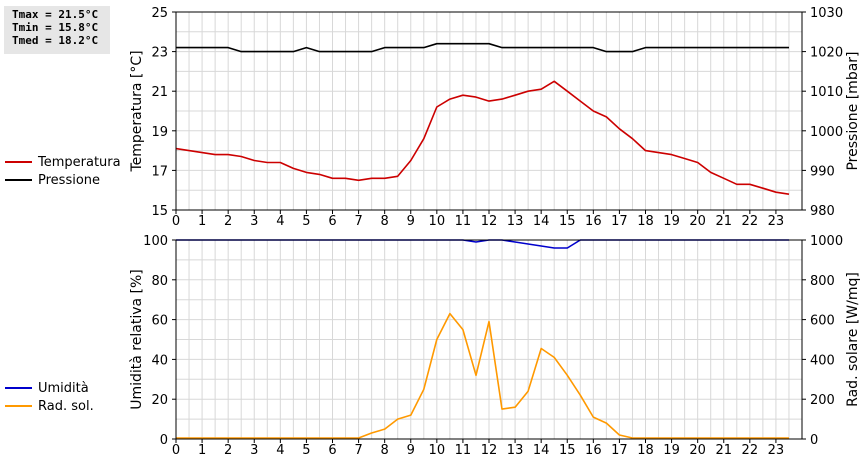 This screenshot has height=460, width=860. What do you see at coordinates (463, 221) in the screenshot?
I see `panel1-x-tick-label: 11` at bounding box center [463, 221].